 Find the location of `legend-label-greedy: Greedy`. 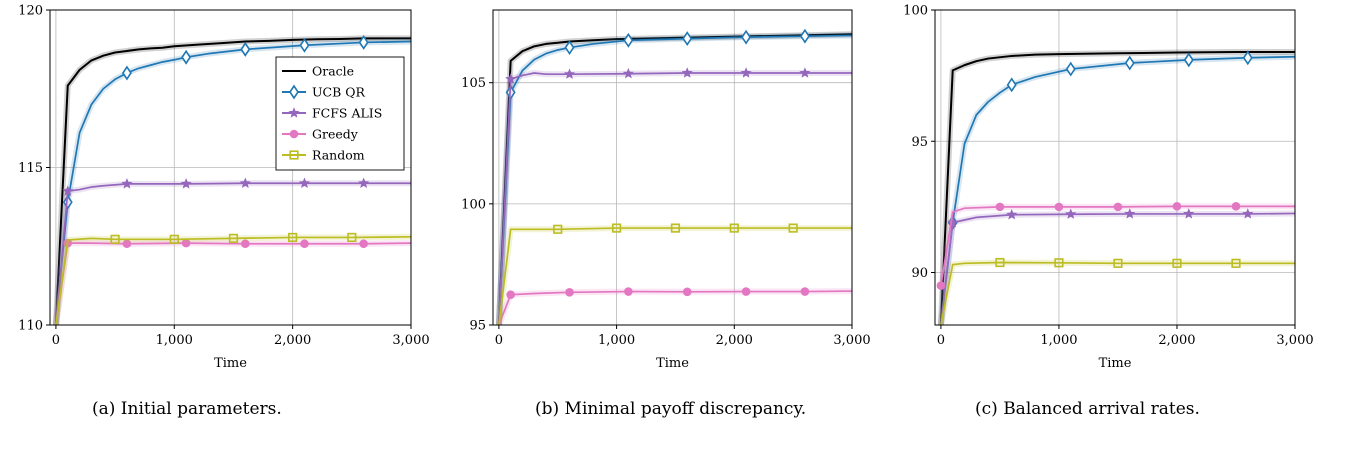

legend-label-greedy: Greedy is located at coordinates (335, 134).